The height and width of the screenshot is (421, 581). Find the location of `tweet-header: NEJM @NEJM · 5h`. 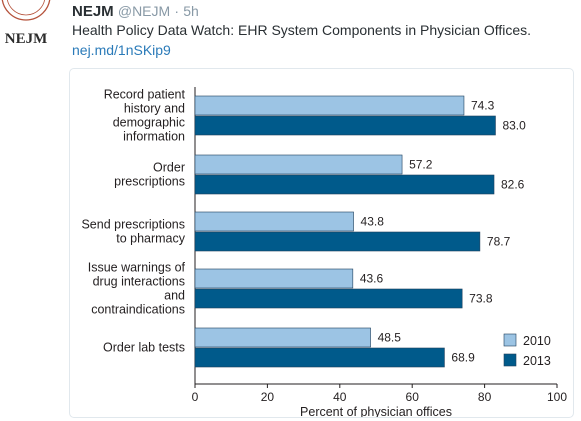

tweet-header: NEJM @NEJM · 5h is located at coordinates (135, 11).